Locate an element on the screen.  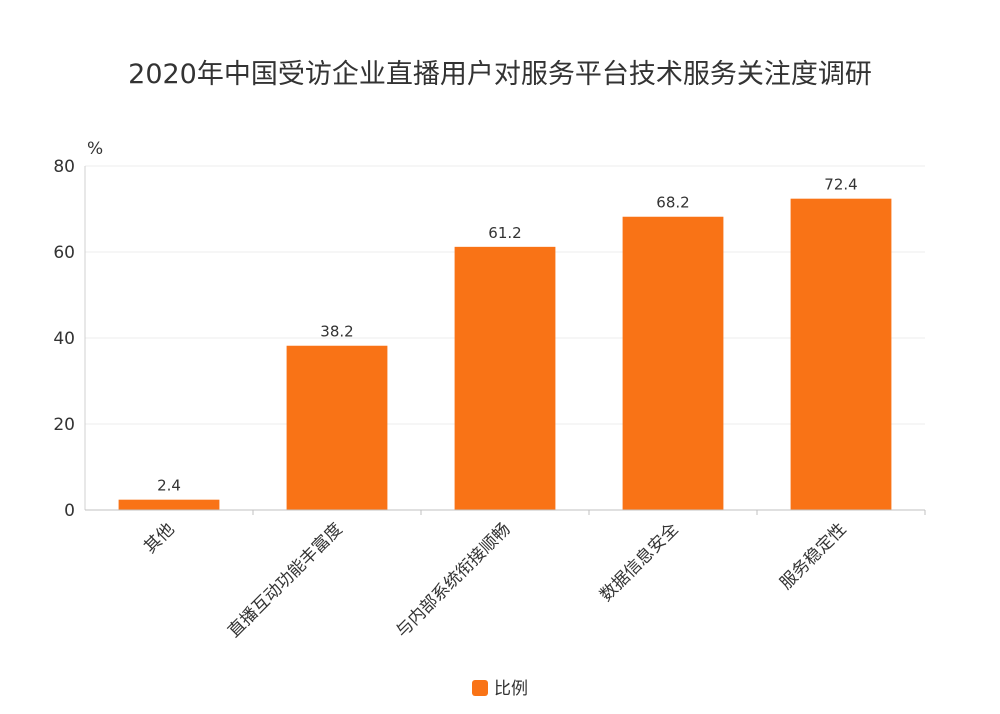
y-tick-label: 0 is located at coordinates (69, 511).